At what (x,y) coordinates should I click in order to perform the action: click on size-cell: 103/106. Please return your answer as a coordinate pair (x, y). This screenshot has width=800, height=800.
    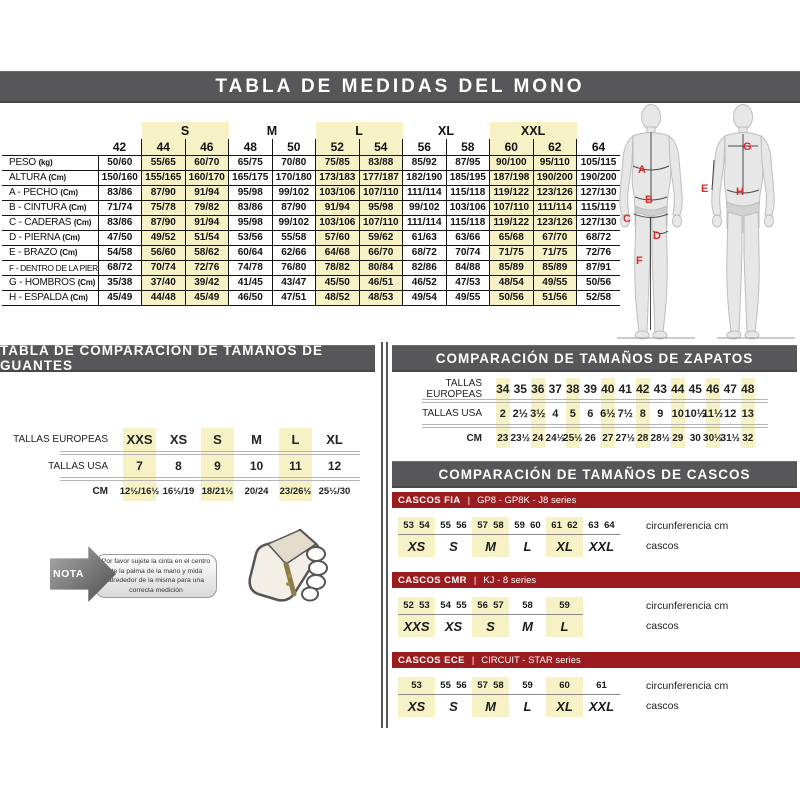
    Looking at the image, I should click on (337, 222).